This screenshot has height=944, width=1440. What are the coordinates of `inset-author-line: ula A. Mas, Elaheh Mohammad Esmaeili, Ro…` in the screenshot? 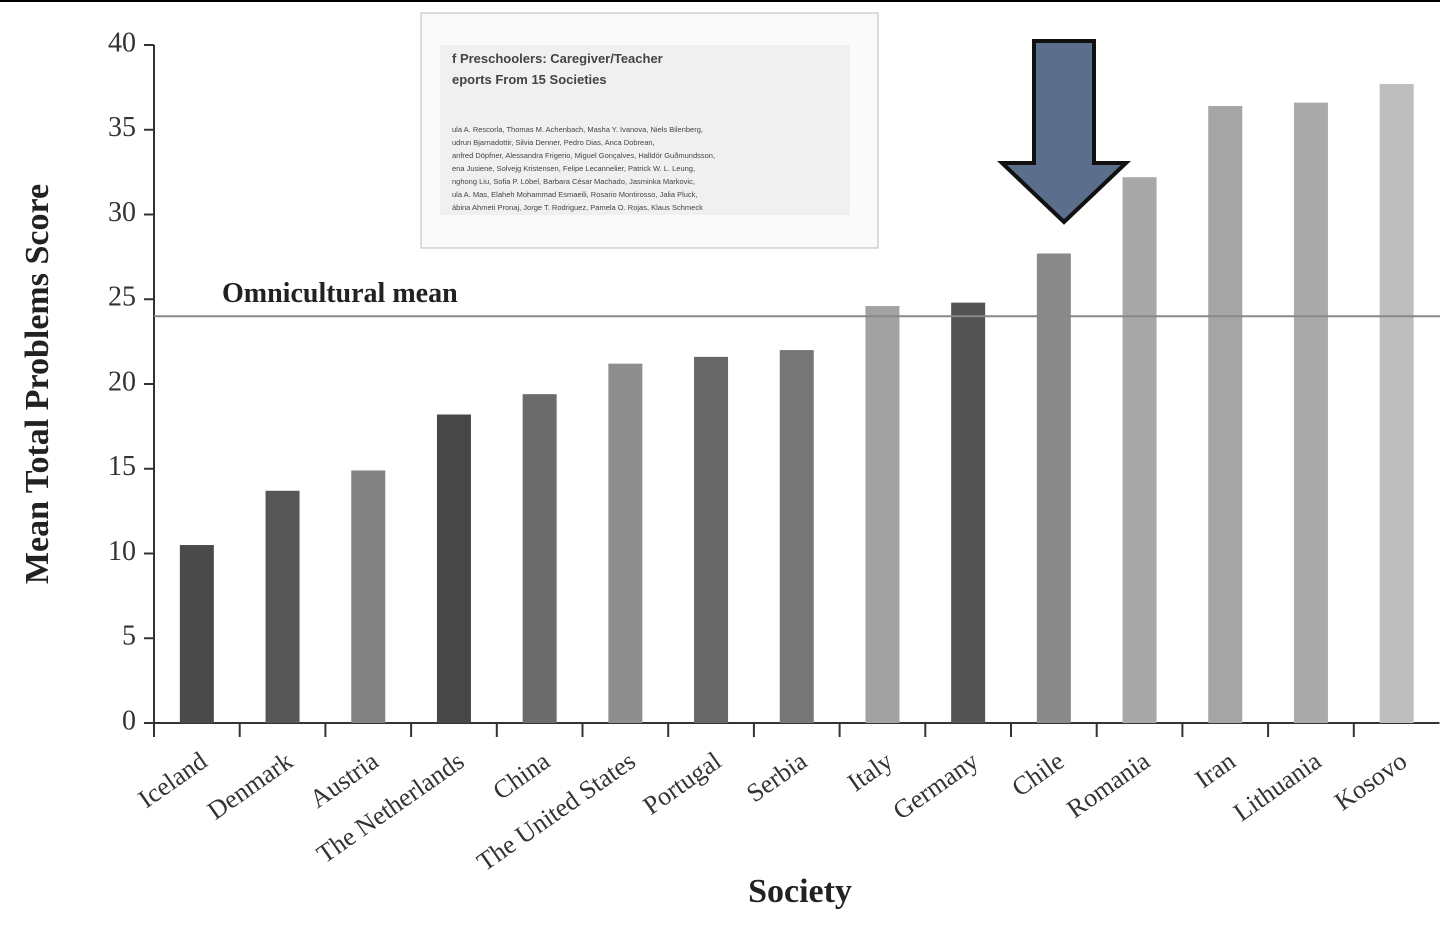 It's located at (575, 194).